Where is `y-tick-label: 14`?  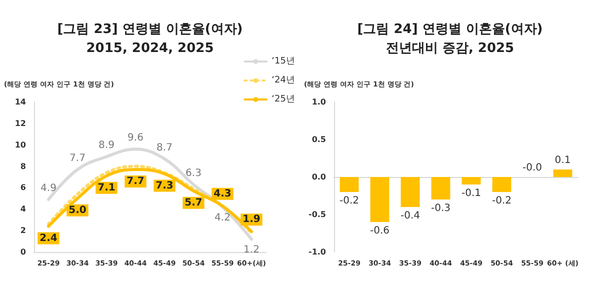 y-tick-label: 14 is located at coordinates (20, 102).